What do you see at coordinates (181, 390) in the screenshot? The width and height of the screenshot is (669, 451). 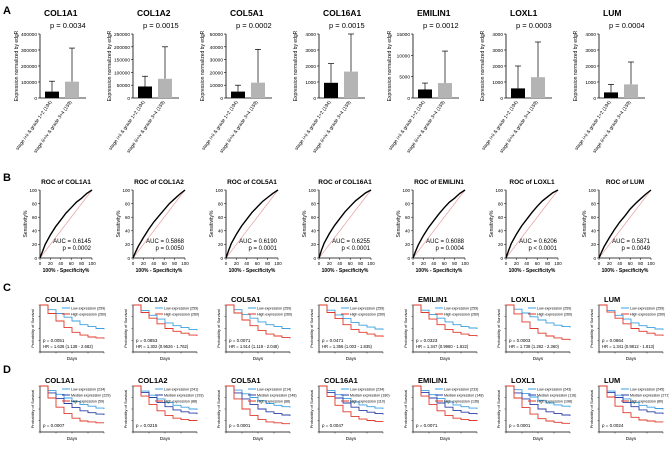 I see `legend-entry: Low expression (241)` at bounding box center [181, 390].